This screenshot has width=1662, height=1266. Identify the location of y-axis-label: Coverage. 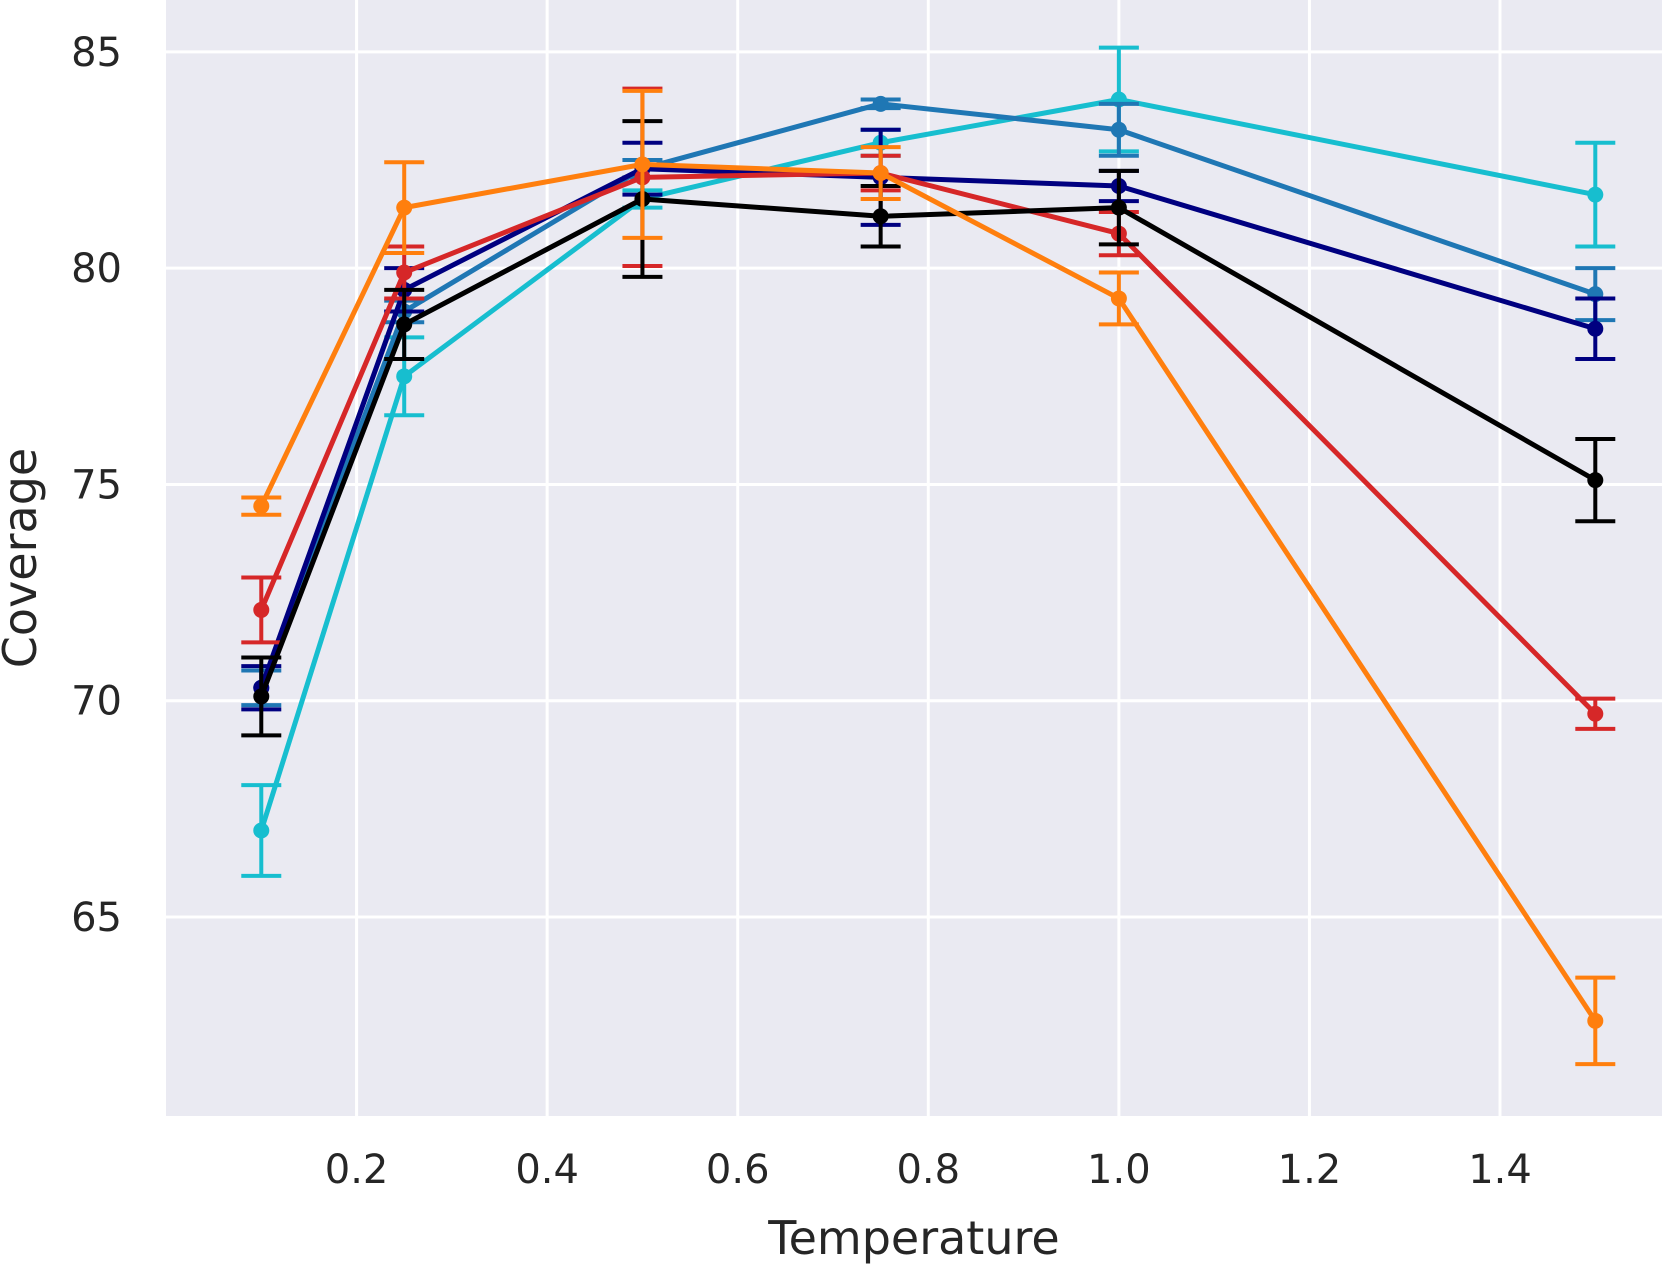
(23, 558).